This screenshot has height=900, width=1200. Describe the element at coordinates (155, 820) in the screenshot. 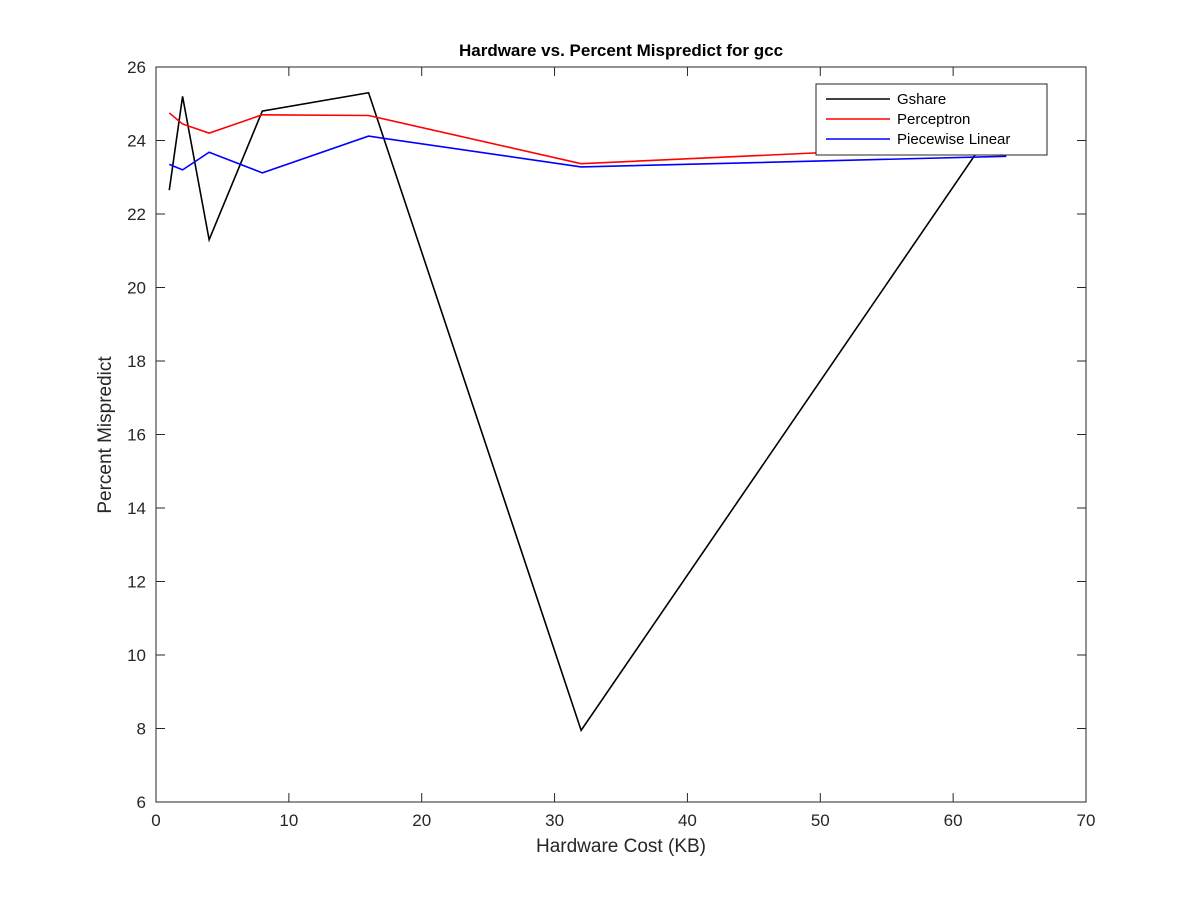

I see `x-tick-label: 0` at that location.